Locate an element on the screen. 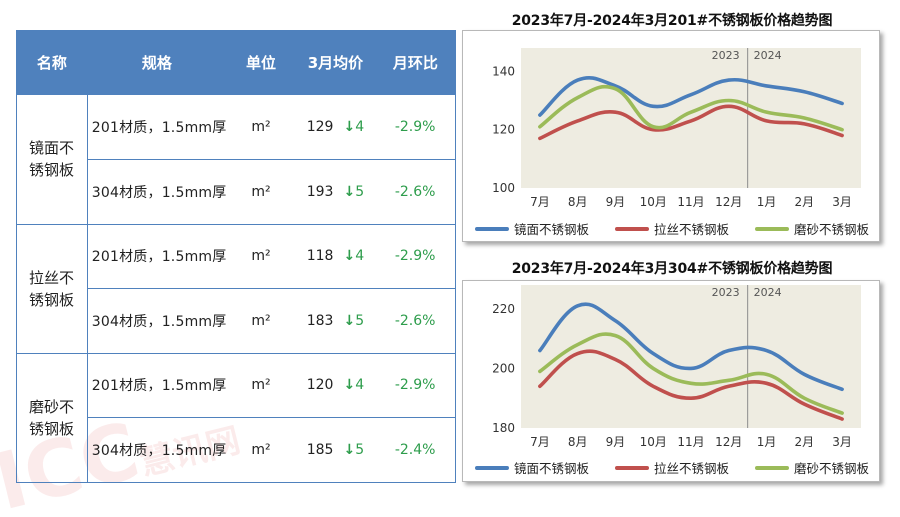 The height and width of the screenshot is (517, 900). chart-2-legend: 镜面不锈钢板 拉丝不锈钢板 磨砂不锈钢板 is located at coordinates (672, 467).